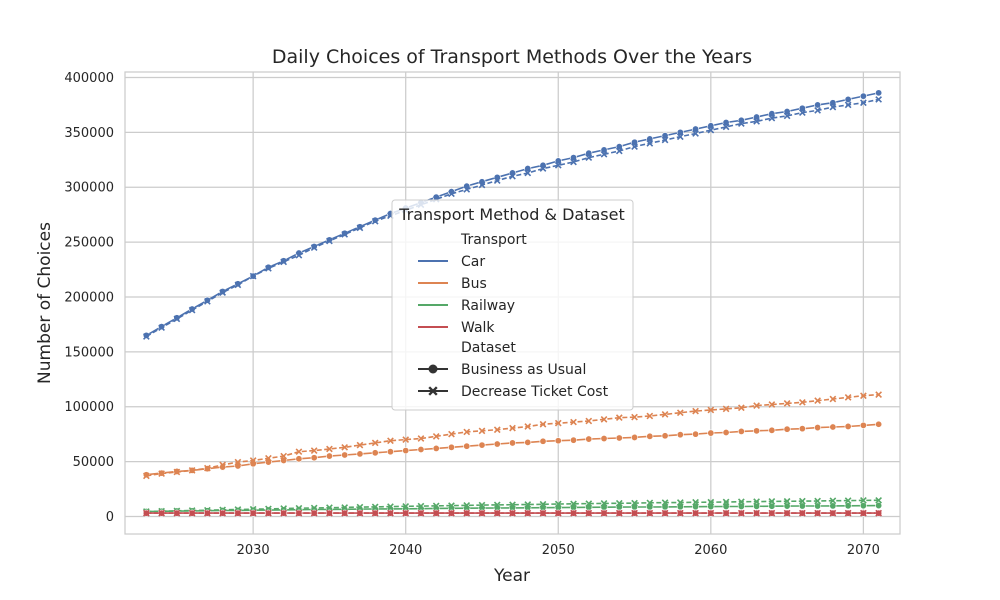  Describe the element at coordinates (89, 297) in the screenshot. I see `y-tick-label: 200000` at that location.